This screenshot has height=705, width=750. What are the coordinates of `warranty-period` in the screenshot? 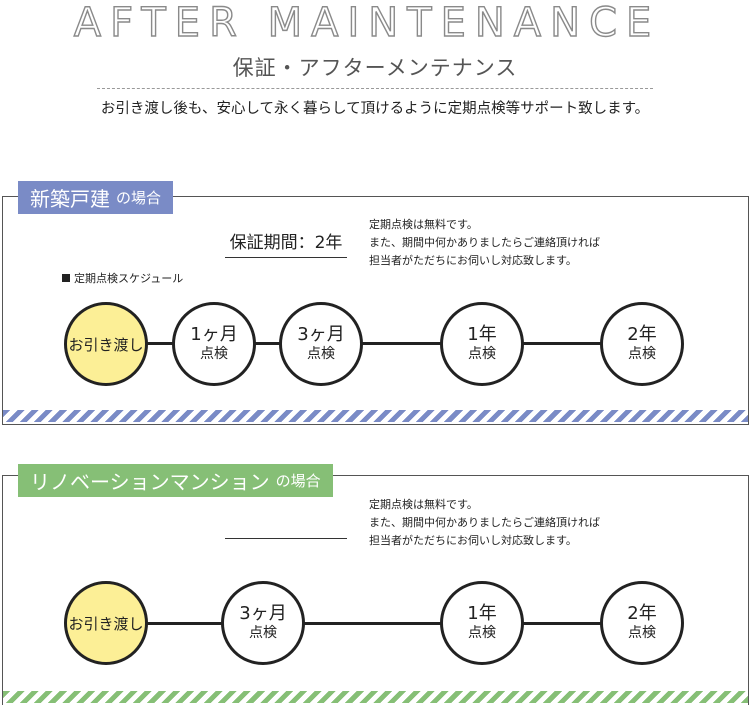 It's located at (286, 525).